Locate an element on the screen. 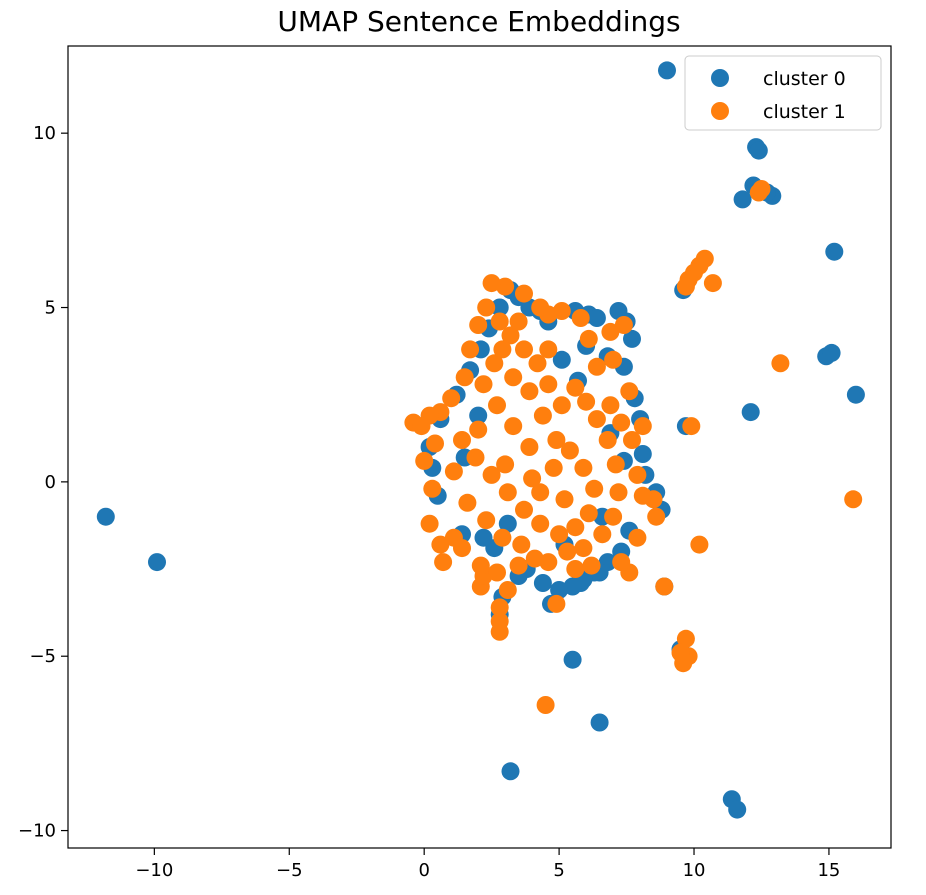  x-tick-label: 15 is located at coordinates (828, 870).